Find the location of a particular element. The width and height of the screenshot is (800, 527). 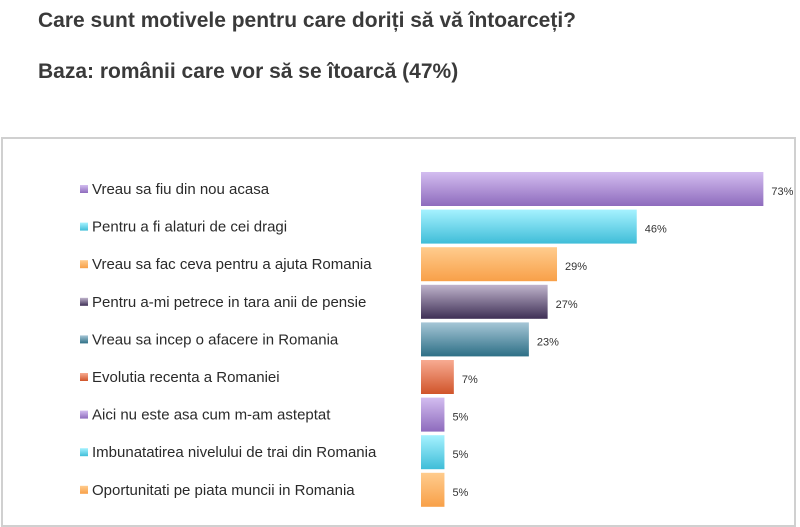

data-label: 27% is located at coordinates (567, 305).